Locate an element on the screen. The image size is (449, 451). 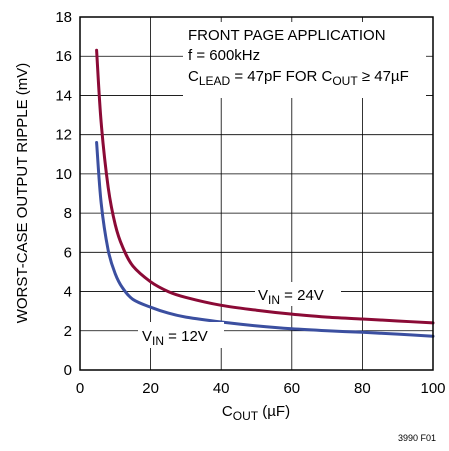
series-label-24v: VIN = 24V is located at coordinates (291, 297).